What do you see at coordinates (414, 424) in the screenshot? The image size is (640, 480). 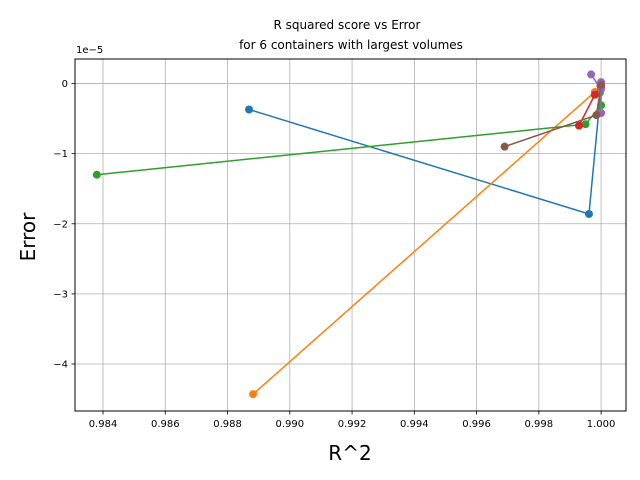 I see `x-tick-label: 0.994` at bounding box center [414, 424].